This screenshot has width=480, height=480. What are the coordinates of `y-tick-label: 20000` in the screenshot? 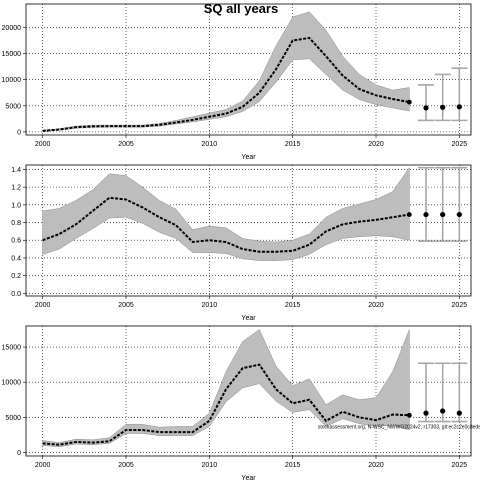 It's located at (12, 28).